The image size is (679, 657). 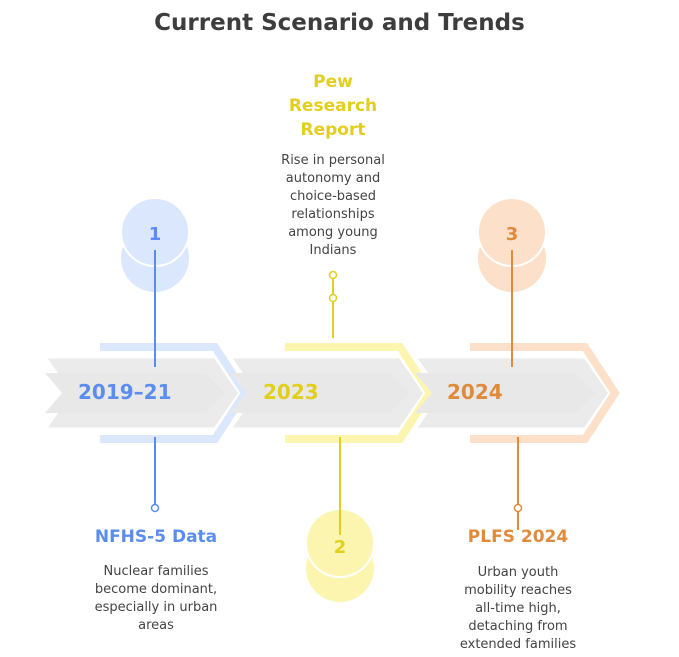 I want to click on description-line: extended families, so click(x=518, y=644).